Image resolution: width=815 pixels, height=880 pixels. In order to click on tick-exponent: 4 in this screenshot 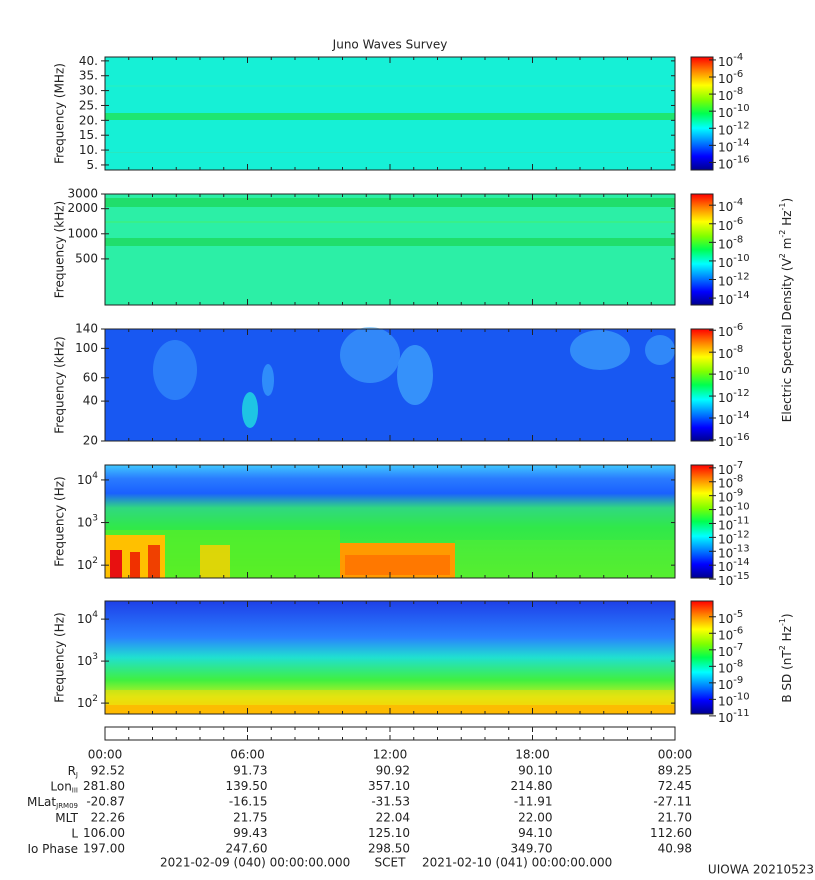, I will do `click(95, 615)`.